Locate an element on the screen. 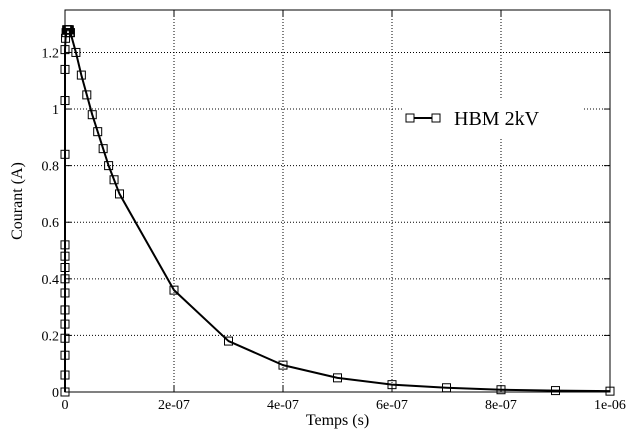  x-tick-label: 6e-07 is located at coordinates (392, 405).